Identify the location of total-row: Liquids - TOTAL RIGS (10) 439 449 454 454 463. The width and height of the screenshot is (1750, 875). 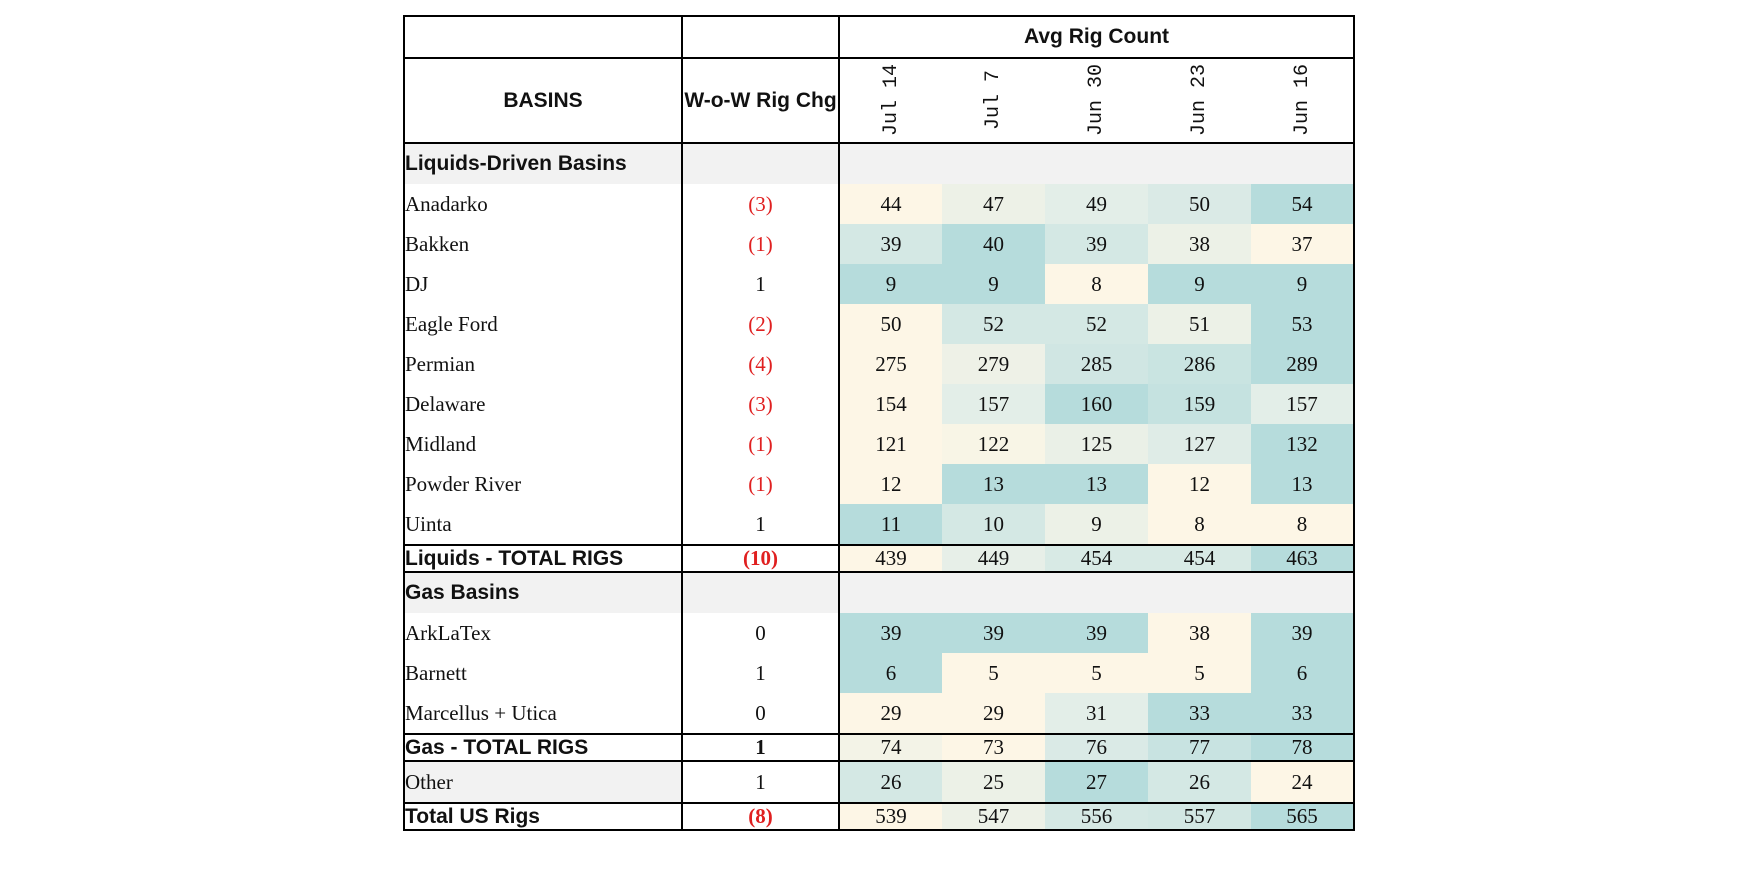
(879, 558).